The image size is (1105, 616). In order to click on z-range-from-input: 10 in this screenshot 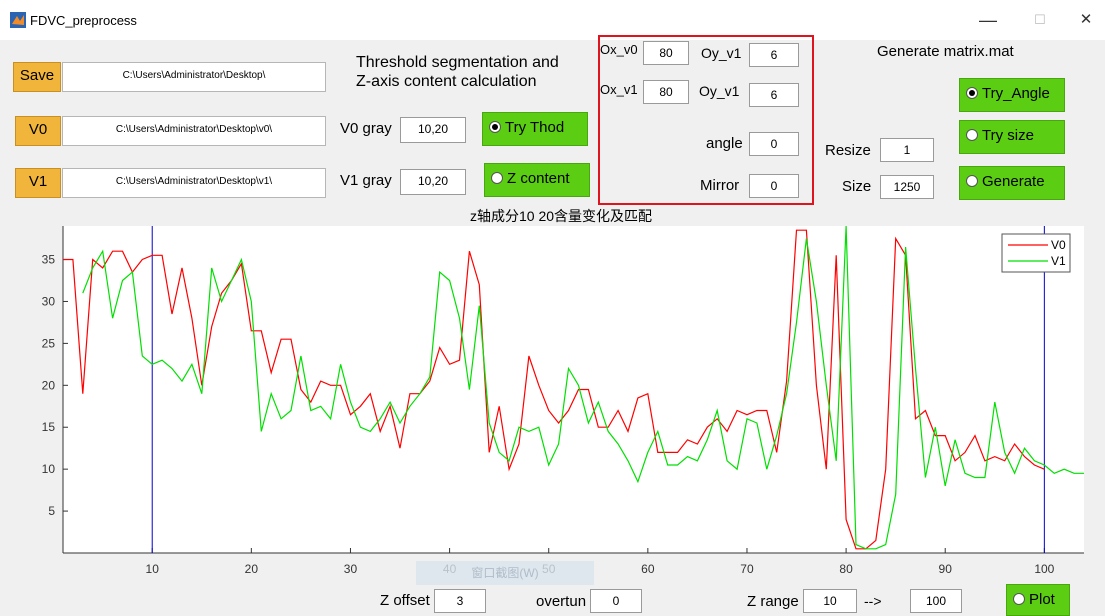, I will do `click(830, 601)`.